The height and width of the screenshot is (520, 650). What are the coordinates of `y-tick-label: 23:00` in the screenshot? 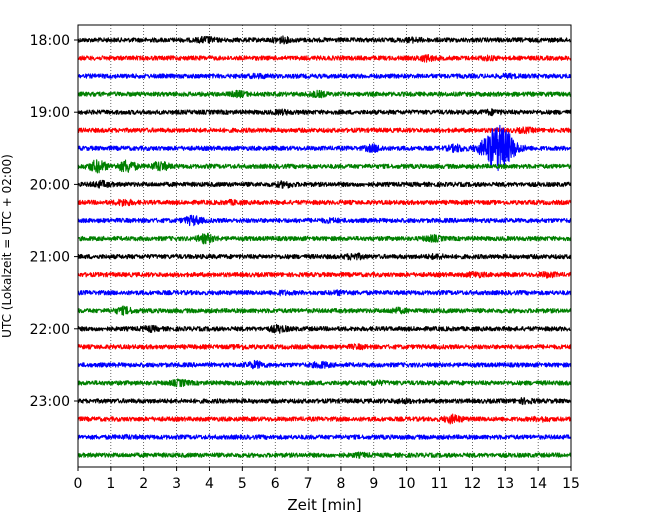 It's located at (50, 402).